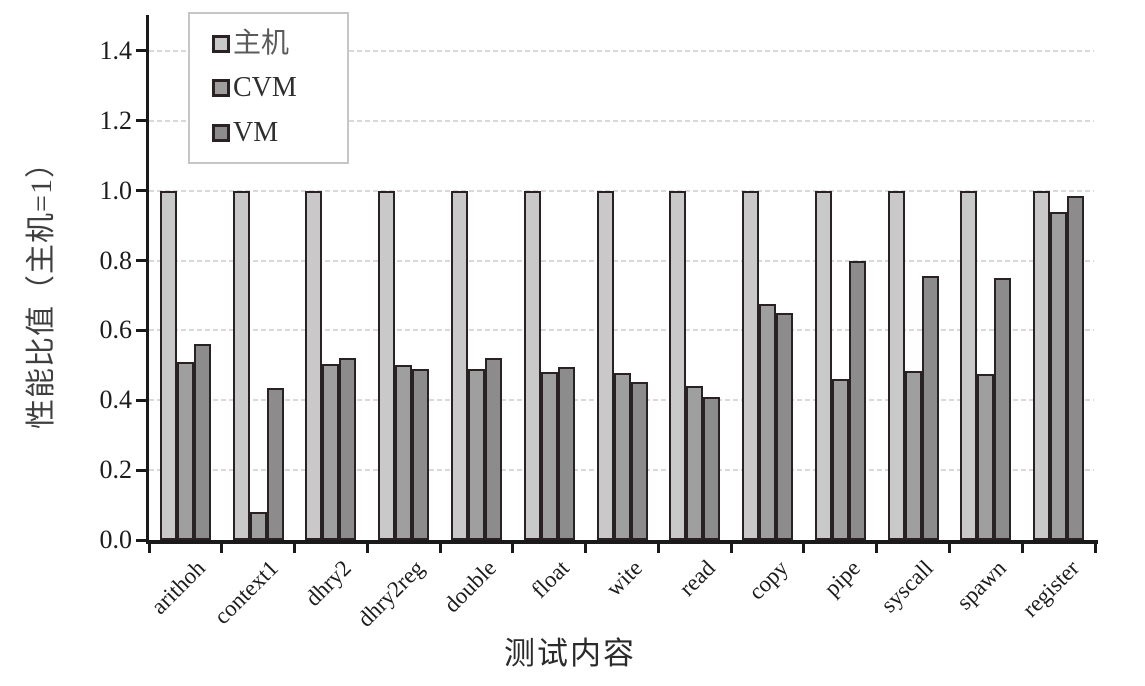 Image resolution: width=1145 pixels, height=686 pixels. I want to click on bar-VM-spawn, so click(1003, 409).